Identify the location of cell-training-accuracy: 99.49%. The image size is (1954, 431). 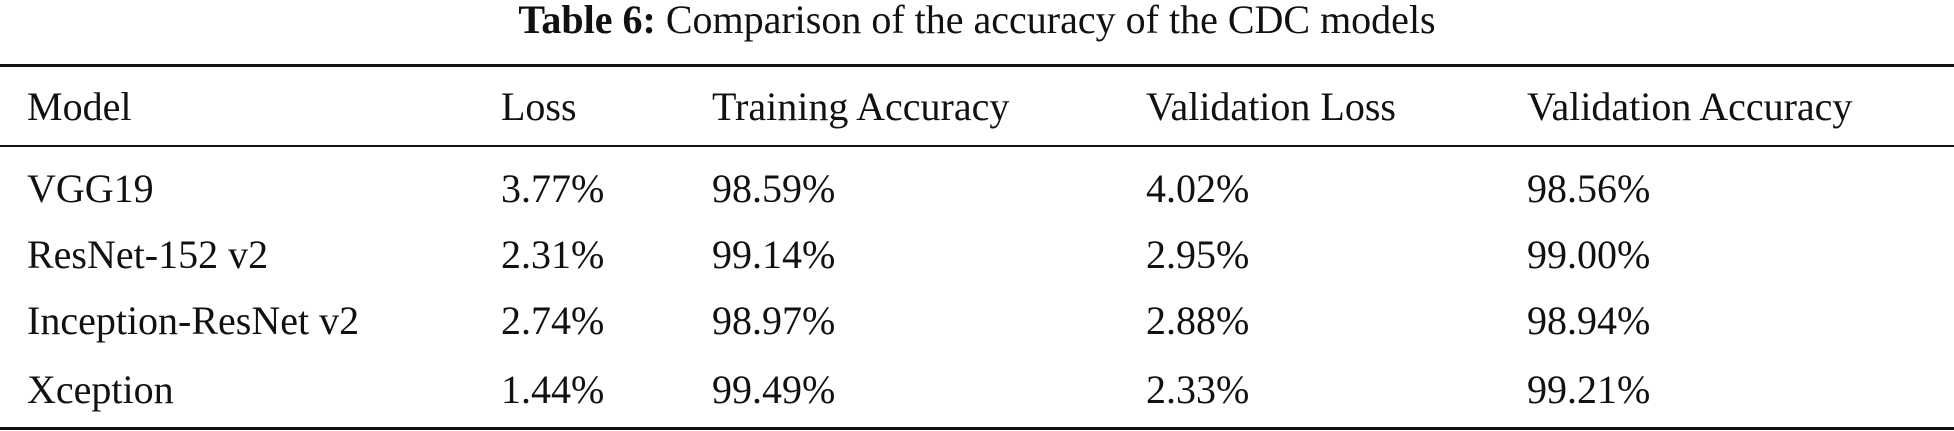
(774, 389).